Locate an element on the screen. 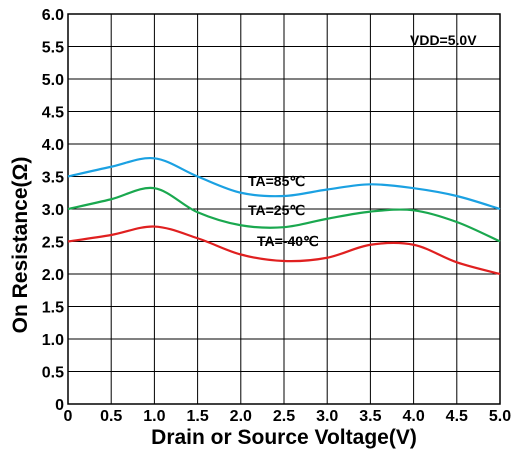 The image size is (518, 455). x-tick-label: 0.5 is located at coordinates (111, 416).